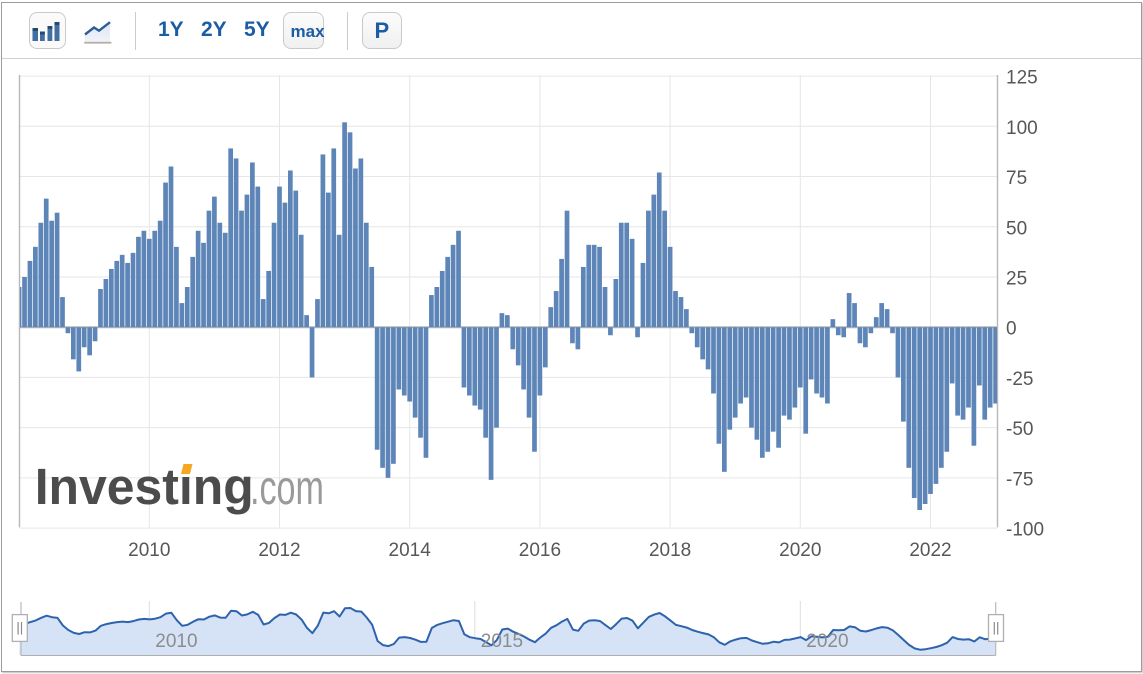 Image resolution: width=1143 pixels, height=674 pixels. Describe the element at coordinates (1022, 128) in the screenshot. I see `svg-text: 100` at that location.